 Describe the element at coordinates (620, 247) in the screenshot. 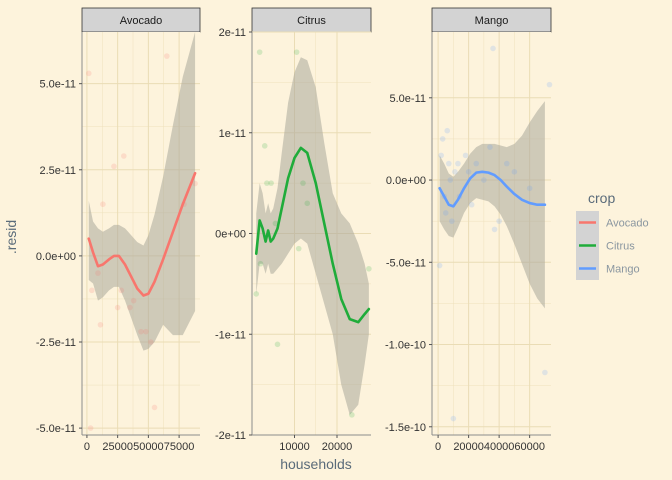

I see `legend-label: Citrus` at that location.